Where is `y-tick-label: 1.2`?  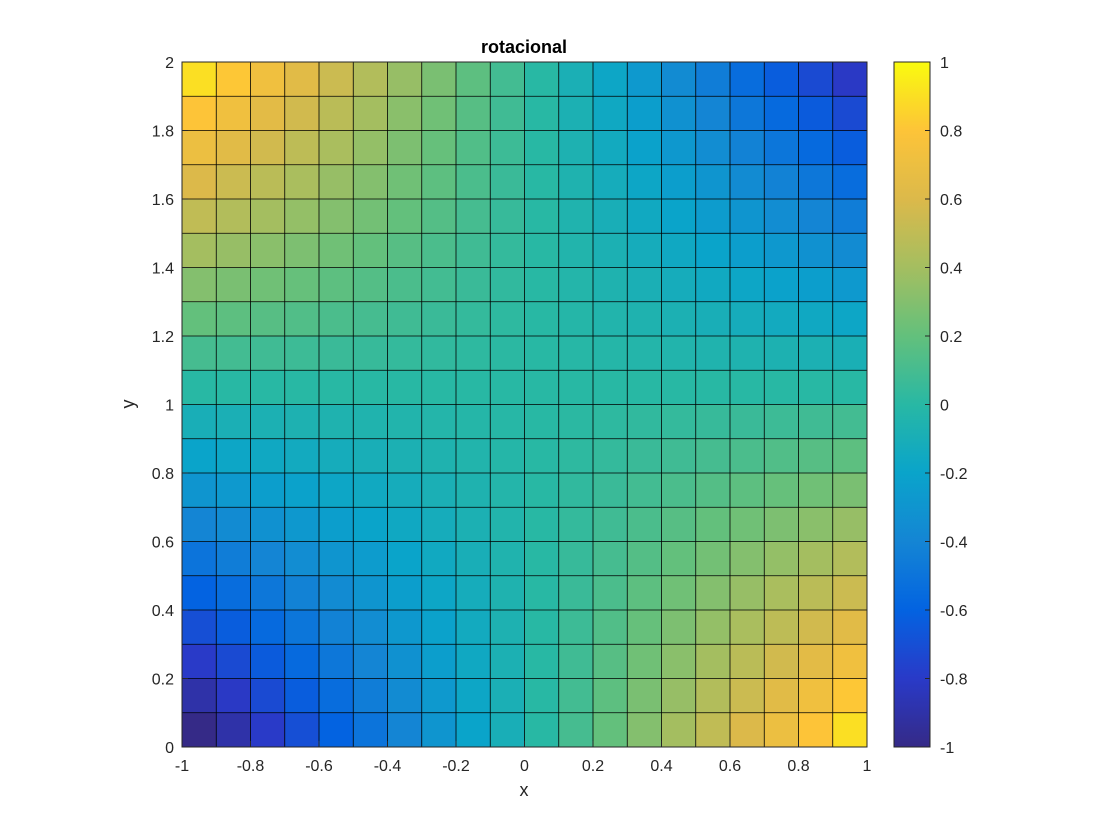
y-tick-label: 1.2 is located at coordinates (163, 337).